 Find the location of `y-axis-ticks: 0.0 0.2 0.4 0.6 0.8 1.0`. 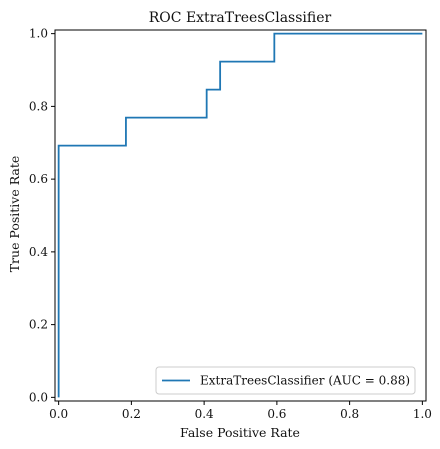

y-axis-ticks: 0.0 0.2 0.4 0.6 0.8 1.0 is located at coordinates (42, 215).